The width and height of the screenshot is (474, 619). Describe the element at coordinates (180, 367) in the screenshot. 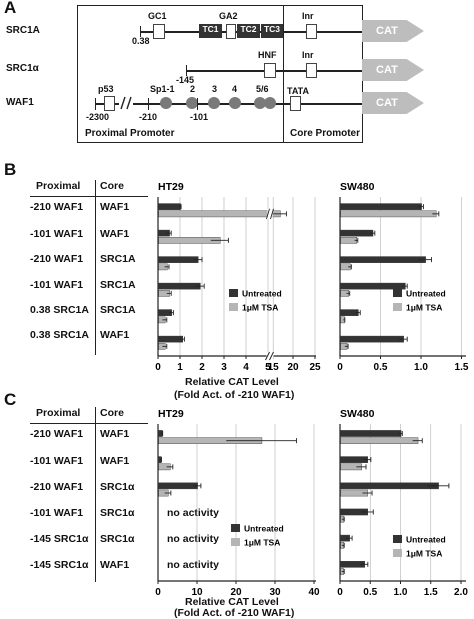

I see `x-tick-label: 1` at that location.